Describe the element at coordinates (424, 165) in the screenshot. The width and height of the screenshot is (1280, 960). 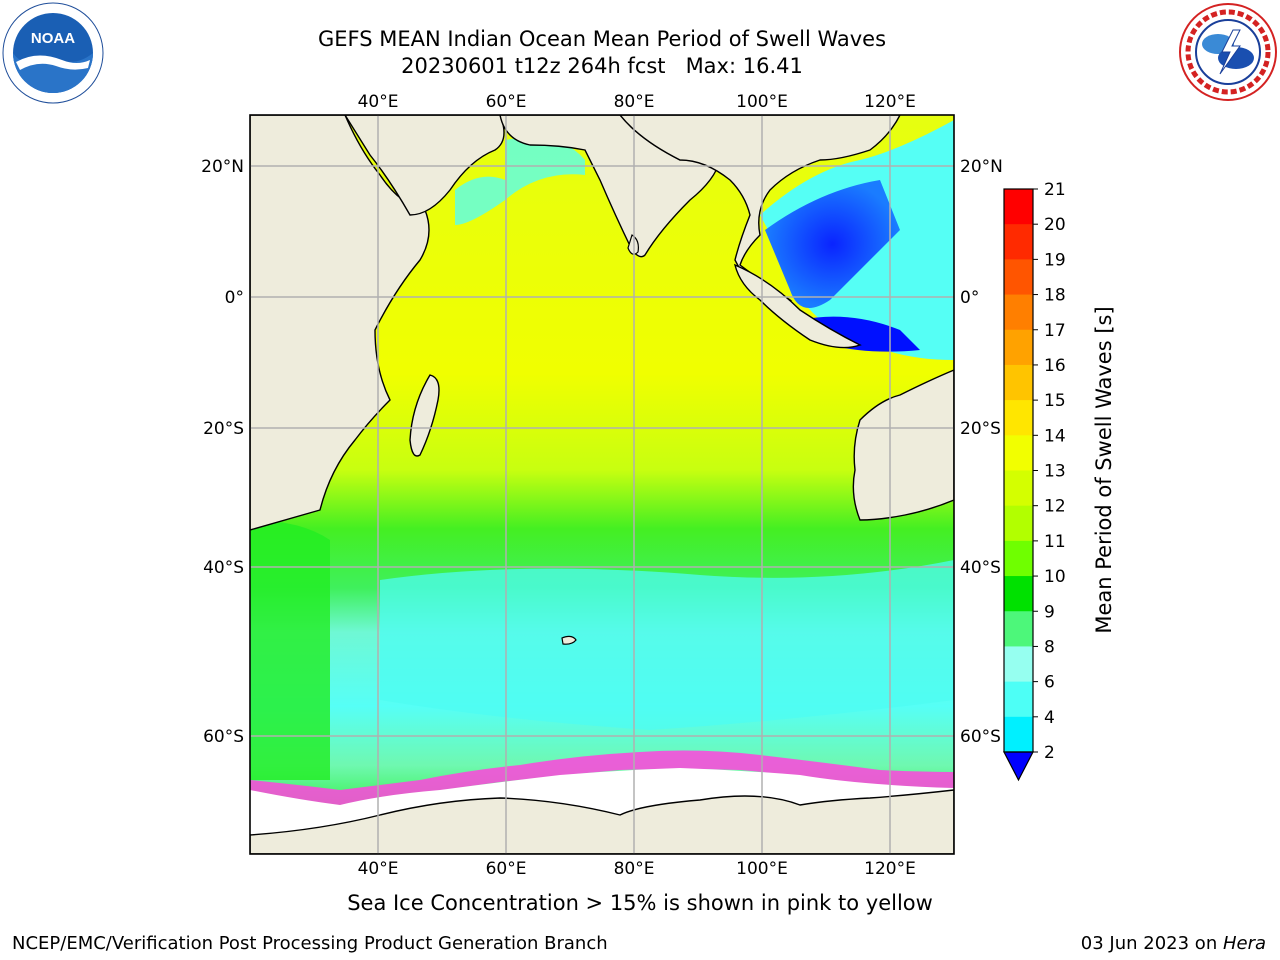
I see `arabia-land` at that location.